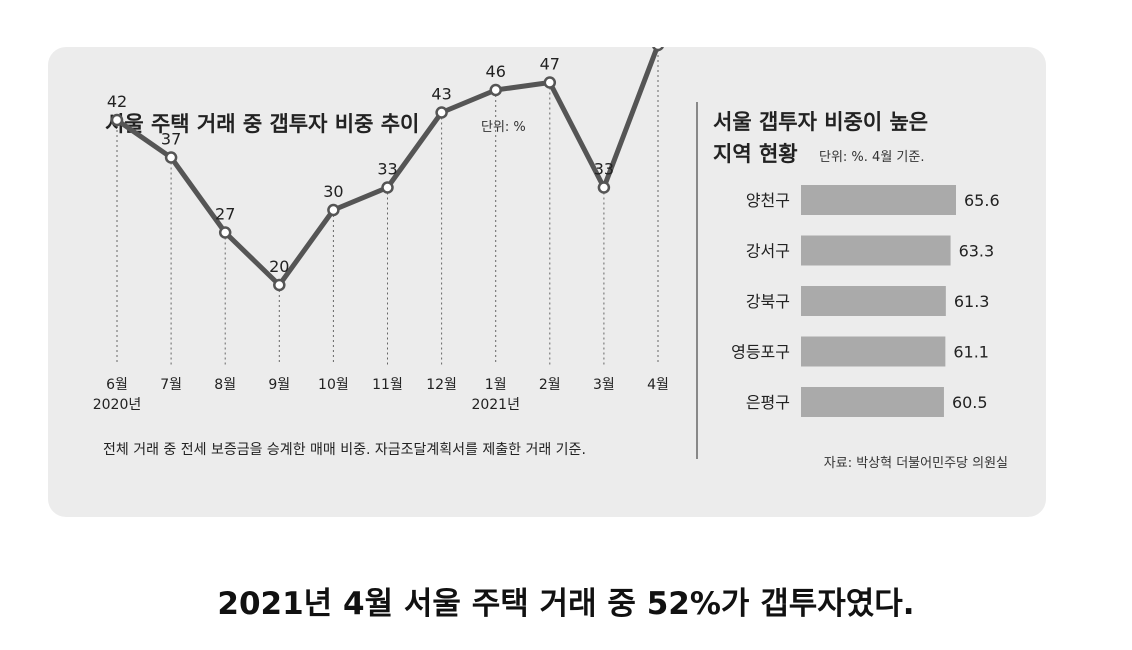 Image resolution: width=1132 pixels, height=650 pixels. What do you see at coordinates (768, 251) in the screenshot?
I see `bar-category-label: 강서구` at bounding box center [768, 251].